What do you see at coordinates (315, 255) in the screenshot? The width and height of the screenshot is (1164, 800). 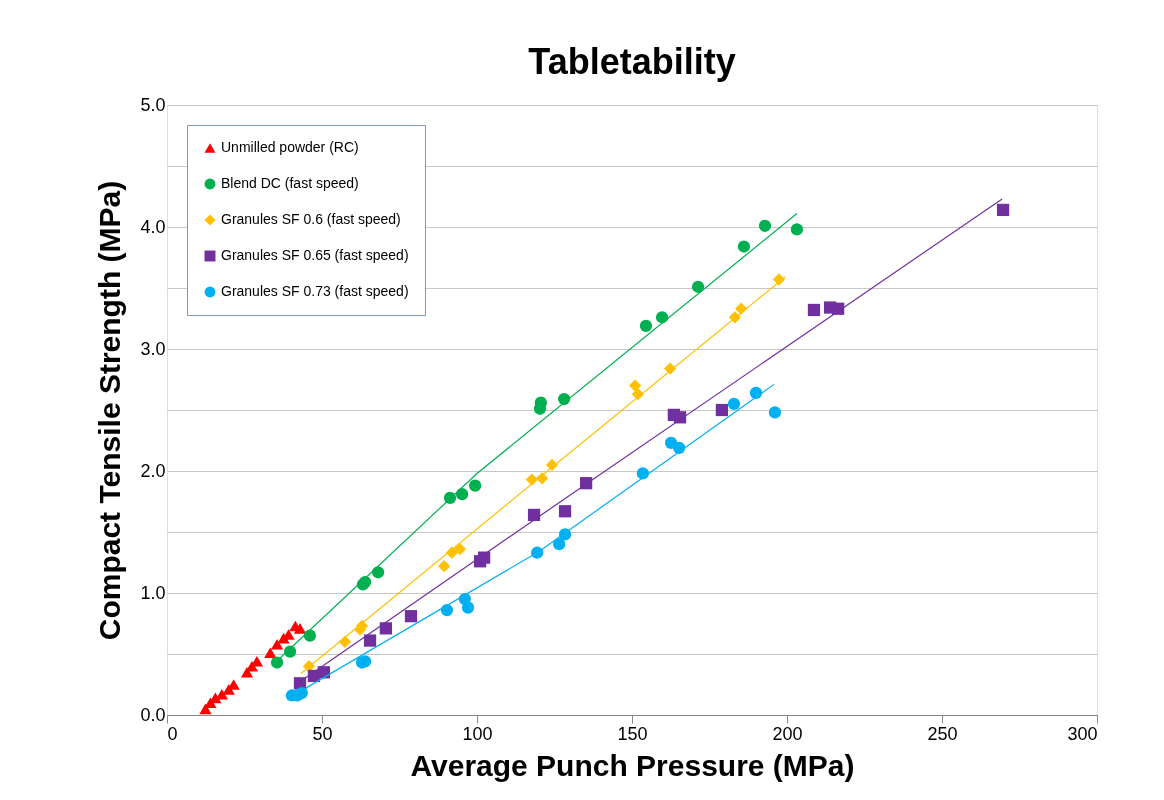 I see `legend-label: Granules SF 0.65 (fast speed)` at bounding box center [315, 255].